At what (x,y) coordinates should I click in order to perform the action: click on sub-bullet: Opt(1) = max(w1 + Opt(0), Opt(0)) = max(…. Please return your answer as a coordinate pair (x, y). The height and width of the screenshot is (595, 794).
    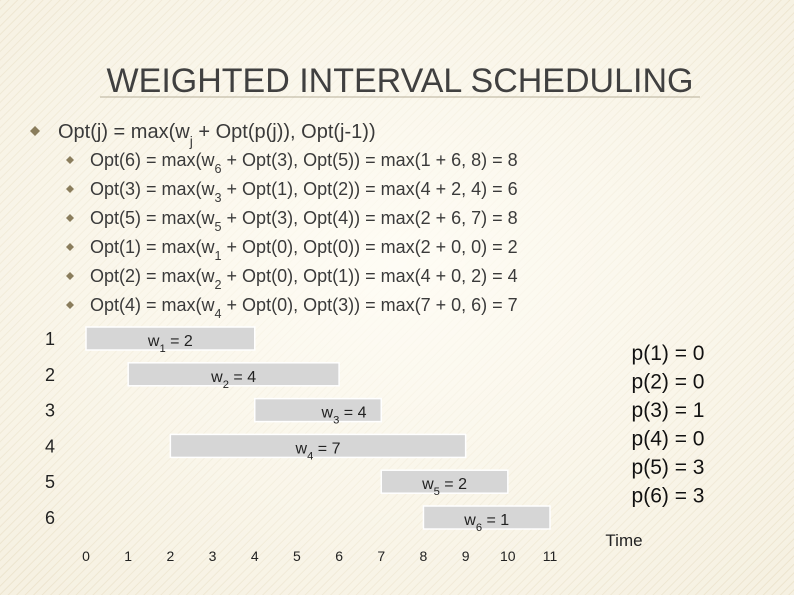
    Looking at the image, I should click on (304, 250).